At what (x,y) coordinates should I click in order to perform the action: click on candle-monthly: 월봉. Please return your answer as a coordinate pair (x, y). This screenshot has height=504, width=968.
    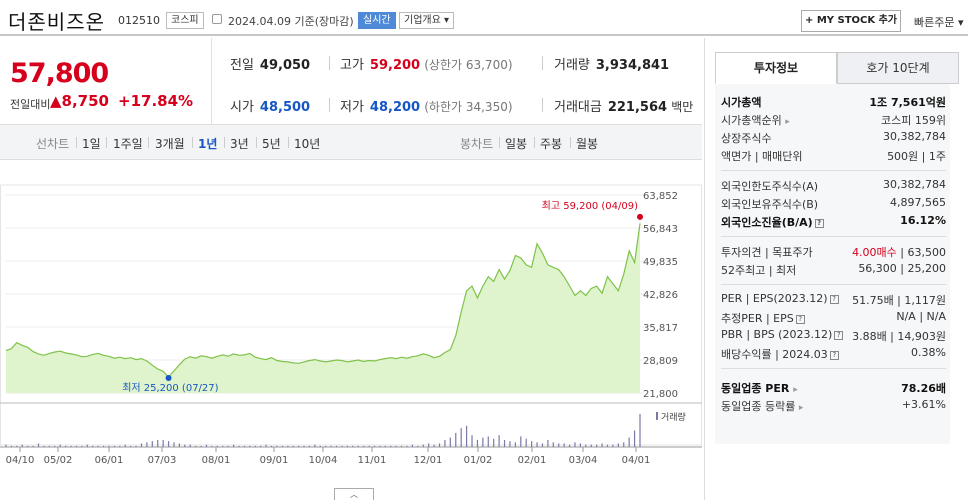
    Looking at the image, I should click on (587, 144).